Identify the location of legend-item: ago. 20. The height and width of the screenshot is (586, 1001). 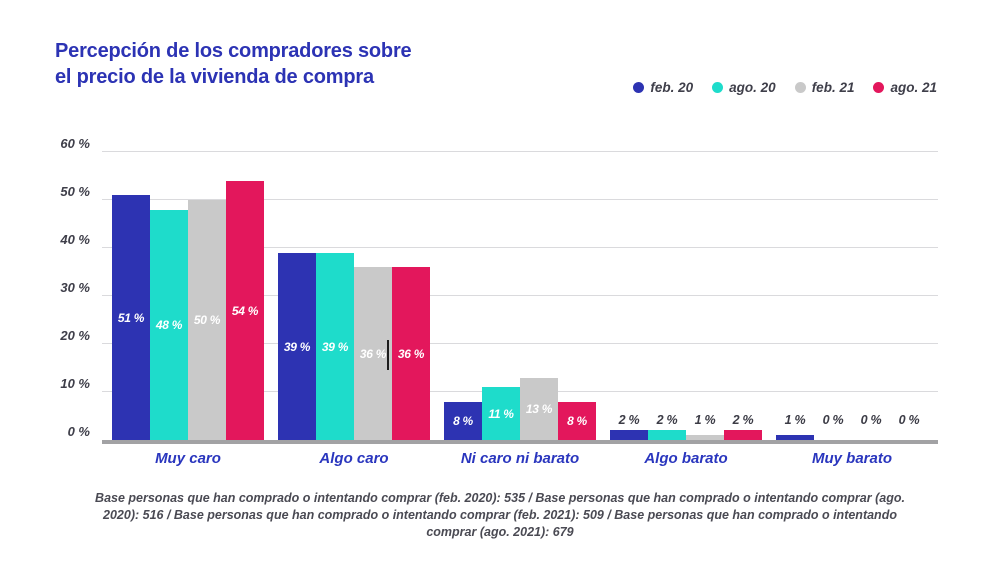
(744, 87).